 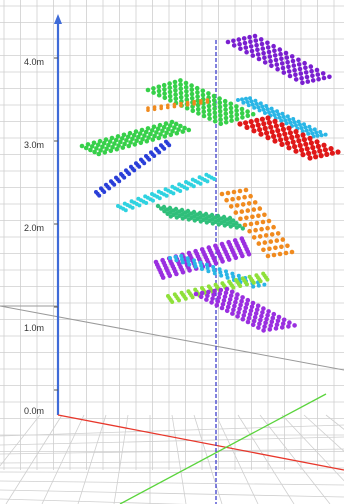 I want to click on axis-tick-labels: 4.0m 3.0m 2.0m 1.0m 0.0m, so click(x=34, y=236).